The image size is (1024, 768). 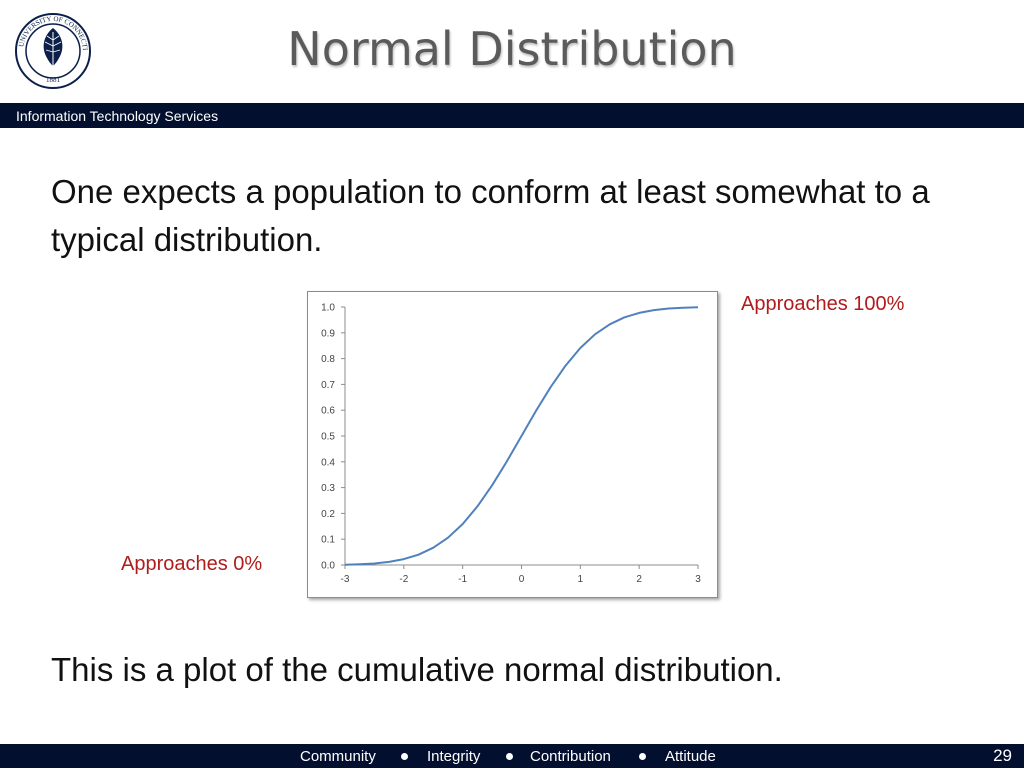 I want to click on y-tick-label: 0.0, so click(x=328, y=566).